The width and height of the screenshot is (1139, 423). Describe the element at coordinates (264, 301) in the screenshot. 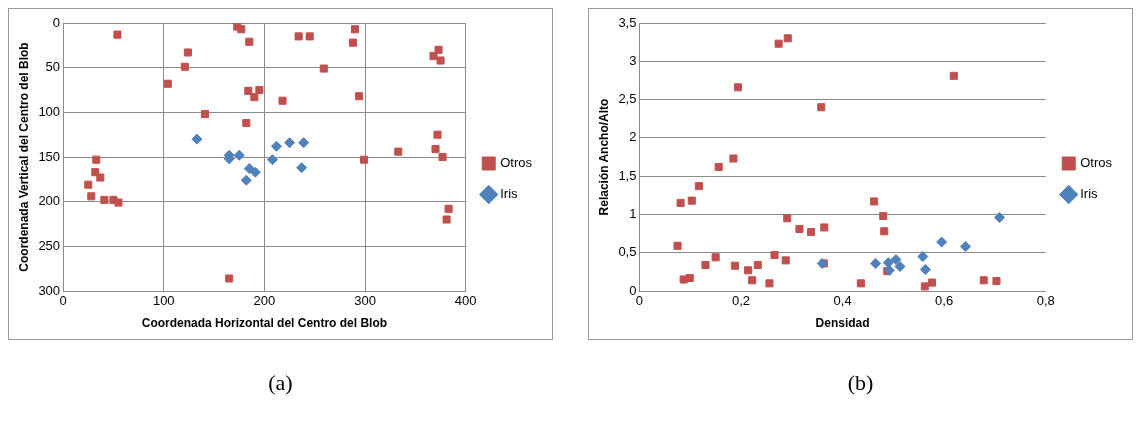

I see `x-tick-label: 200` at that location.